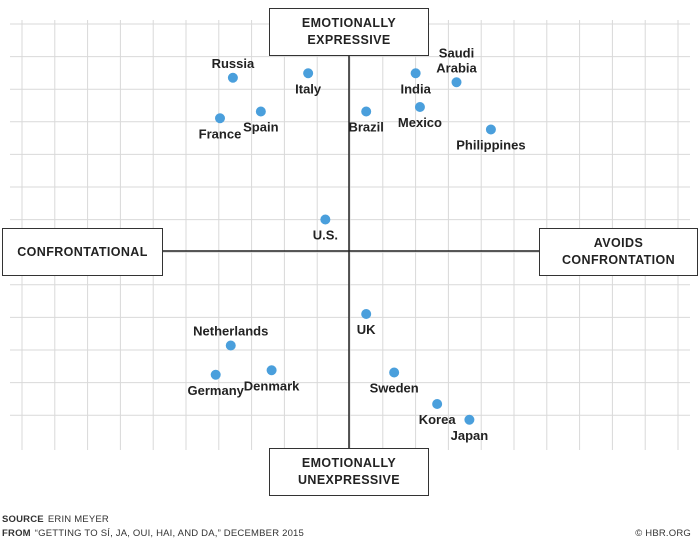 The image size is (699, 540). What do you see at coordinates (230, 331) in the screenshot?
I see `label-netherlands: Netherlands` at bounding box center [230, 331].